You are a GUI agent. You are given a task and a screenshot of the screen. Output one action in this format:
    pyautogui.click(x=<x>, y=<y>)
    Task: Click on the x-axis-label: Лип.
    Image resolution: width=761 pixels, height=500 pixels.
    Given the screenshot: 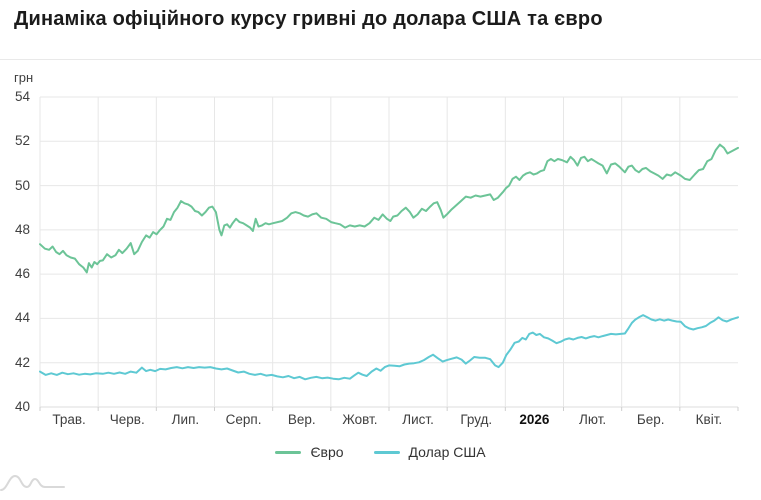 What is the action you would take?
    pyautogui.click(x=185, y=419)
    